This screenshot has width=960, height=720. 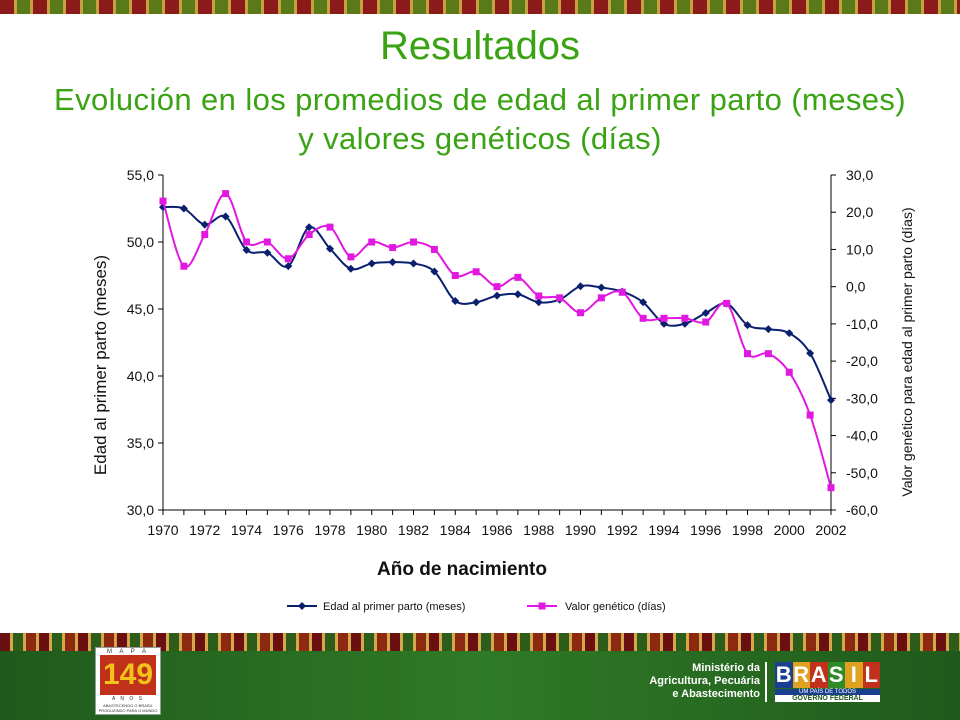 What do you see at coordinates (394, 607) in the screenshot?
I see `legend-label: Edad al primer parto (meses)` at bounding box center [394, 607].